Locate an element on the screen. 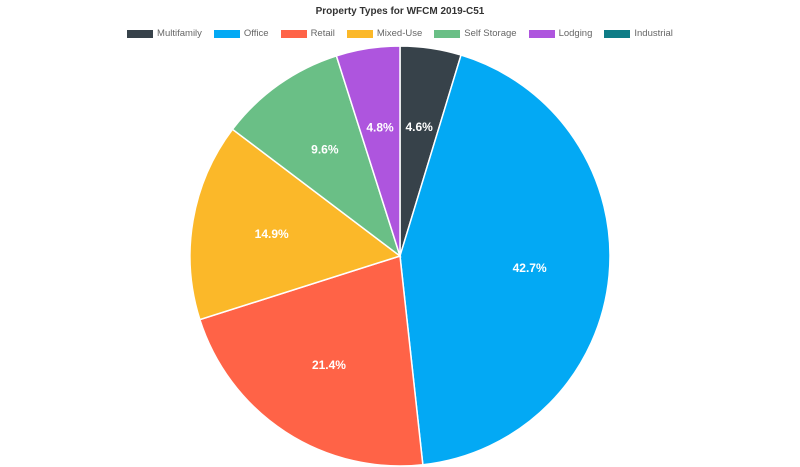 Image resolution: width=800 pixels, height=467 pixels. legend-label: Office is located at coordinates (256, 33).